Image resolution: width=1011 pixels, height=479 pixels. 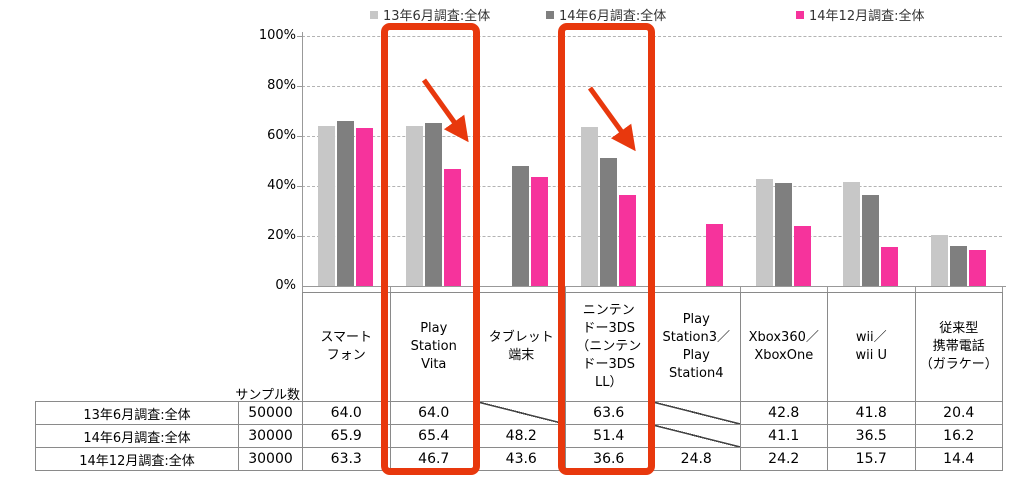 I want to click on bar-s1-c6, so click(x=764, y=232).